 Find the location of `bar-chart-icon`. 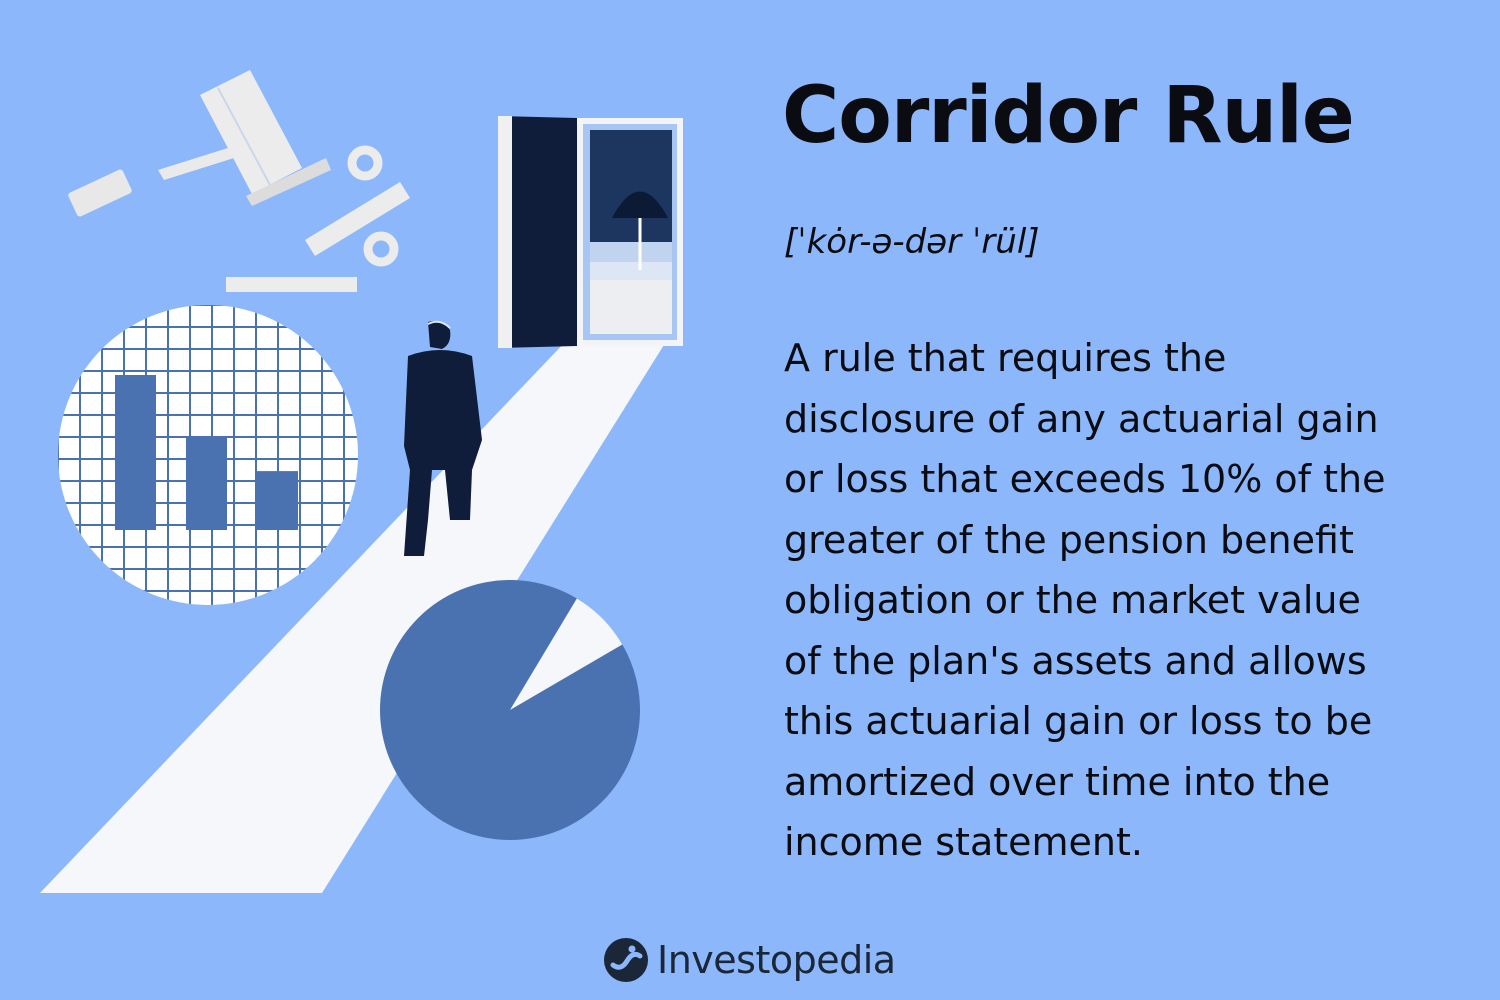

bar-chart-icon is located at coordinates (208, 455).